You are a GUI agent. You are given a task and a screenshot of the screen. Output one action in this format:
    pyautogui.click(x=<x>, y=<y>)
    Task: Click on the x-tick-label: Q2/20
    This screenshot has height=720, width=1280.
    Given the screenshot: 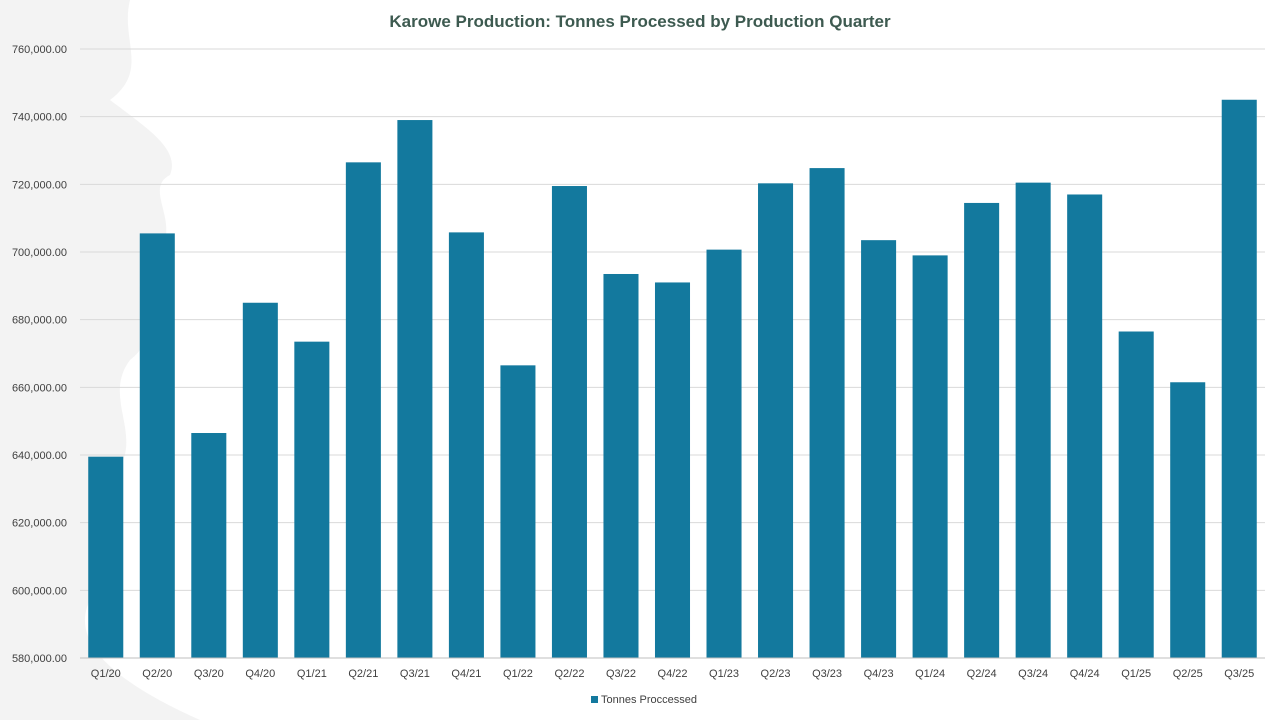 What is the action you would take?
    pyautogui.click(x=157, y=674)
    